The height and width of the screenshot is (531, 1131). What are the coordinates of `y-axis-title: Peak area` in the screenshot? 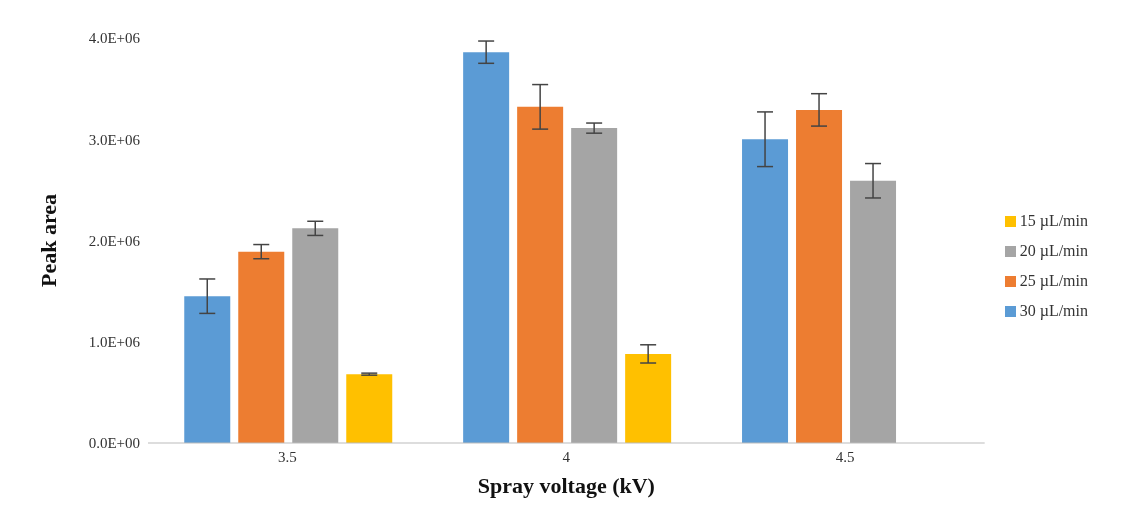 It's located at (48, 240).